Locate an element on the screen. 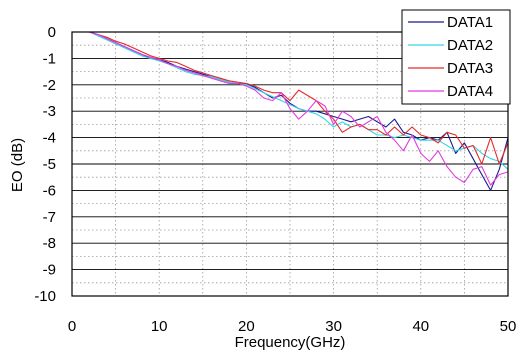 This screenshot has width=518, height=352. x-tick-label: 20 is located at coordinates (246, 326).